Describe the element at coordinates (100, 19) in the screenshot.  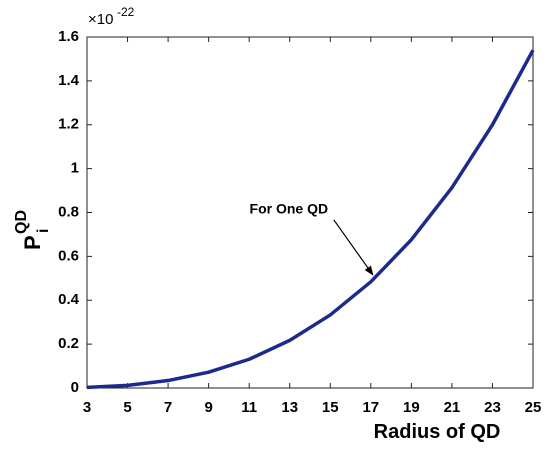
I see `exponent-base: ×10` at that location.